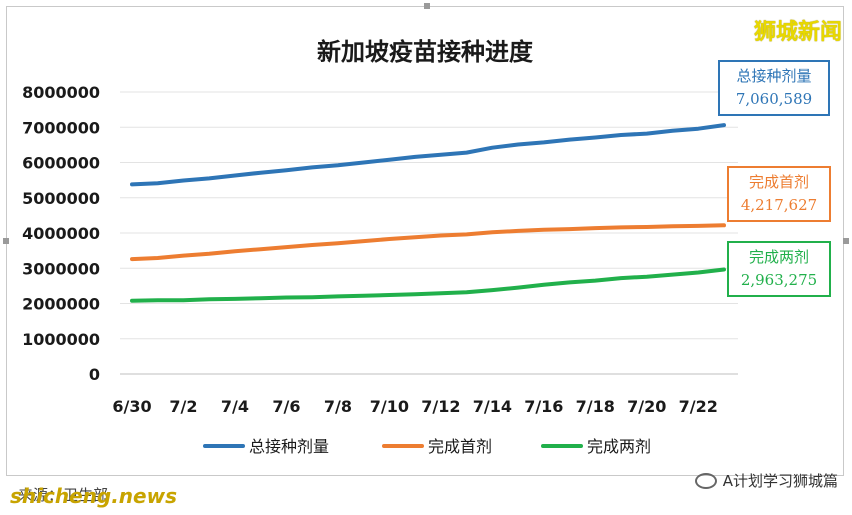  Describe the element at coordinates (389, 406) in the screenshot. I see `x-tick-label: 7/10` at that location.